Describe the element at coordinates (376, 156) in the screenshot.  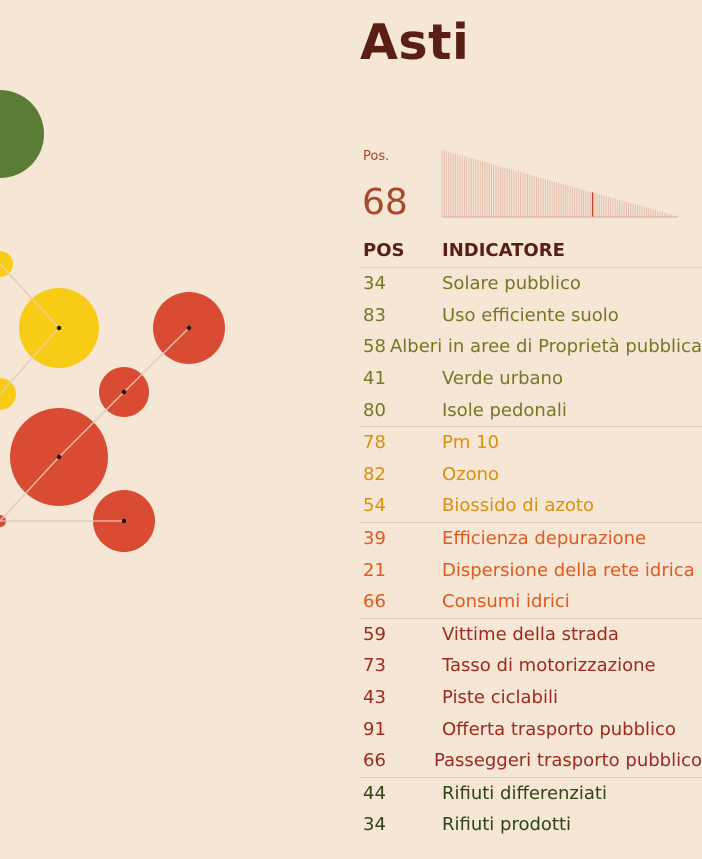
I see `rank-label: Pos.` at that location.